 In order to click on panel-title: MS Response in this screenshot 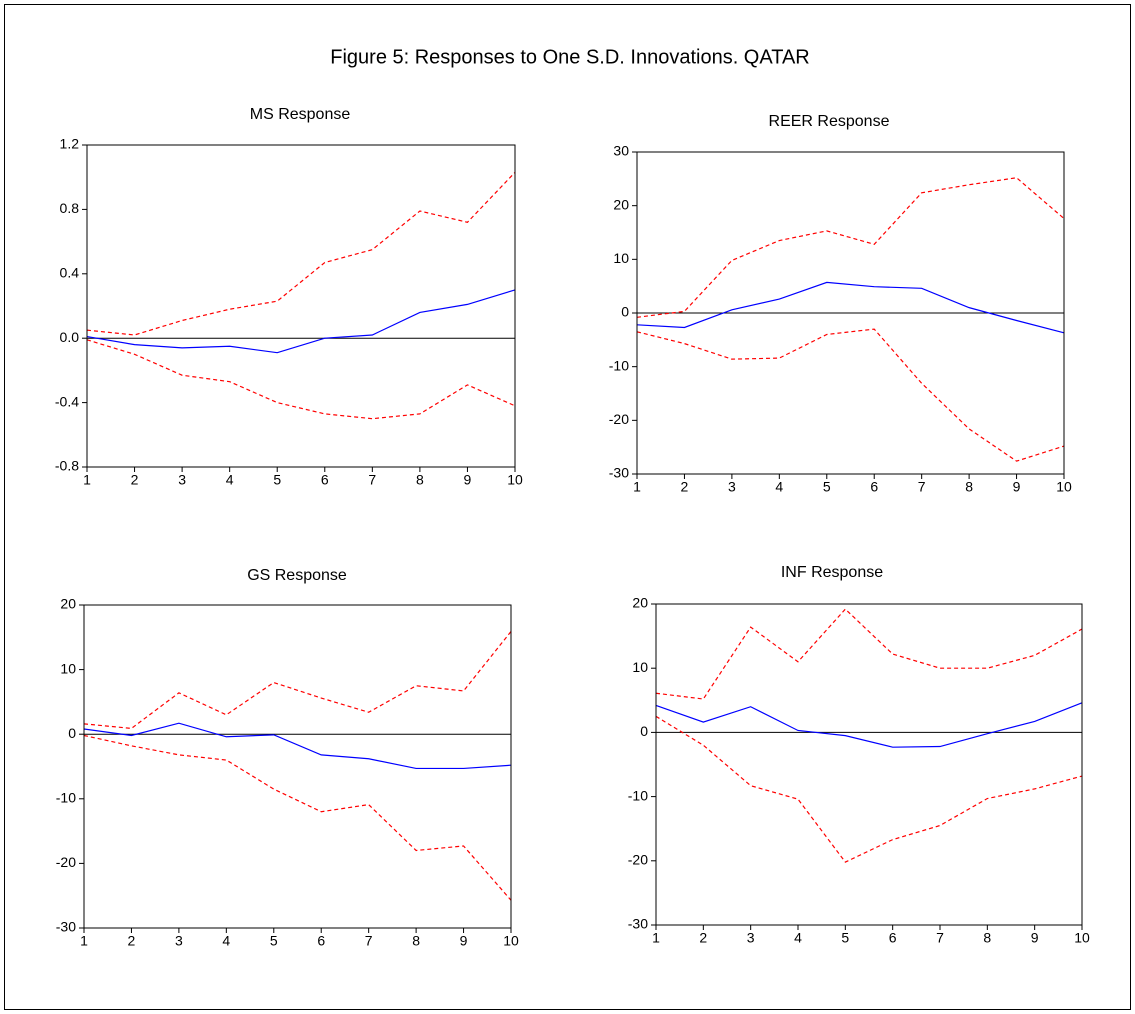, I will do `click(300, 114)`.